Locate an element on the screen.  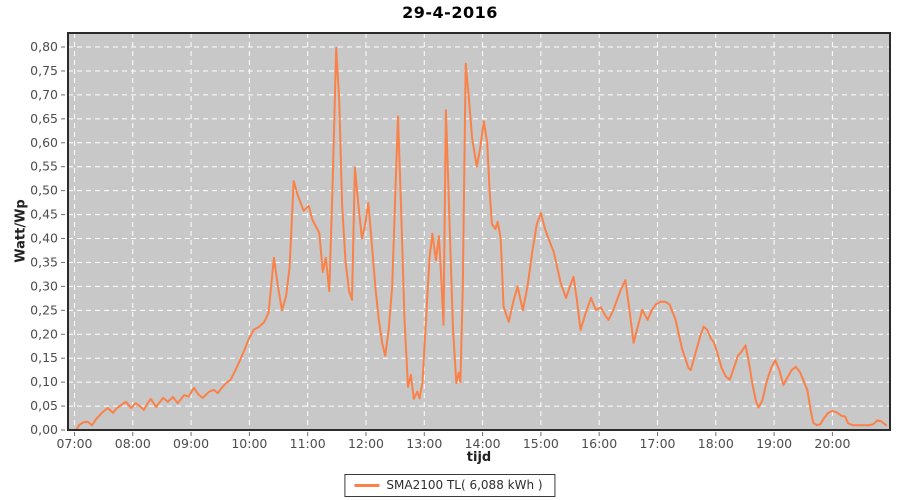
y-tick-label: 0,20 is located at coordinates (44, 333).